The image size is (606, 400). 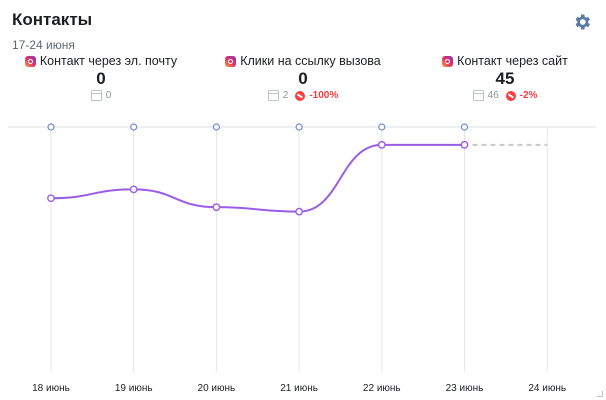 I want to click on x-tick-label: 19 июнь, so click(x=134, y=388).